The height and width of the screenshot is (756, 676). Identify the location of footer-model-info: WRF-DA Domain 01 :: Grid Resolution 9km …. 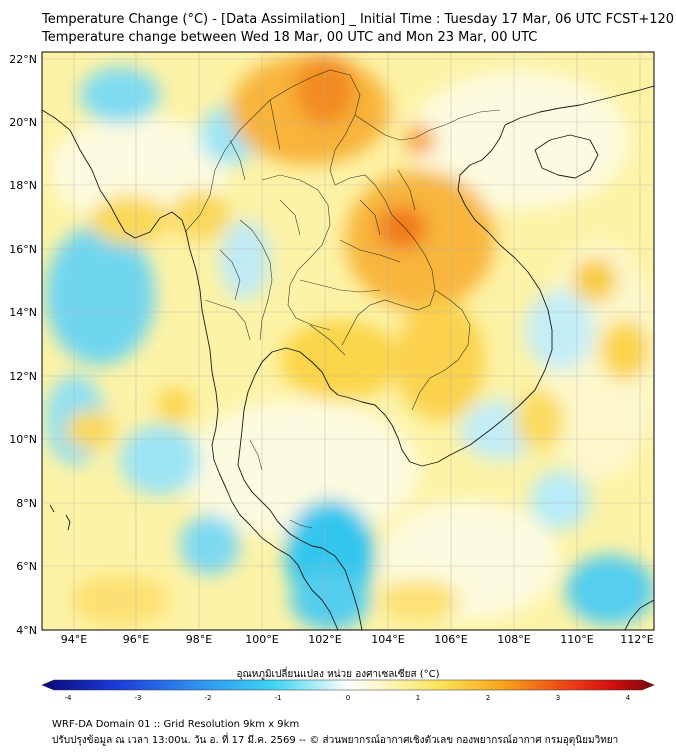
(176, 724).